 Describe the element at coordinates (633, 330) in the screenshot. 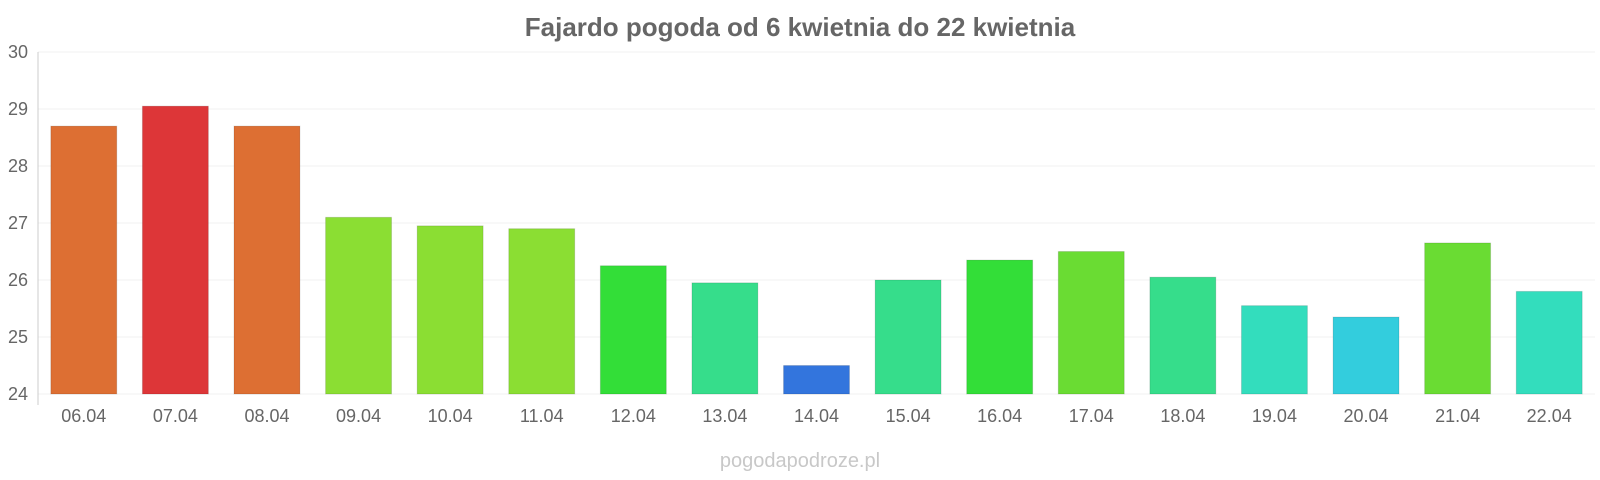

I see `bar-12.04` at that location.